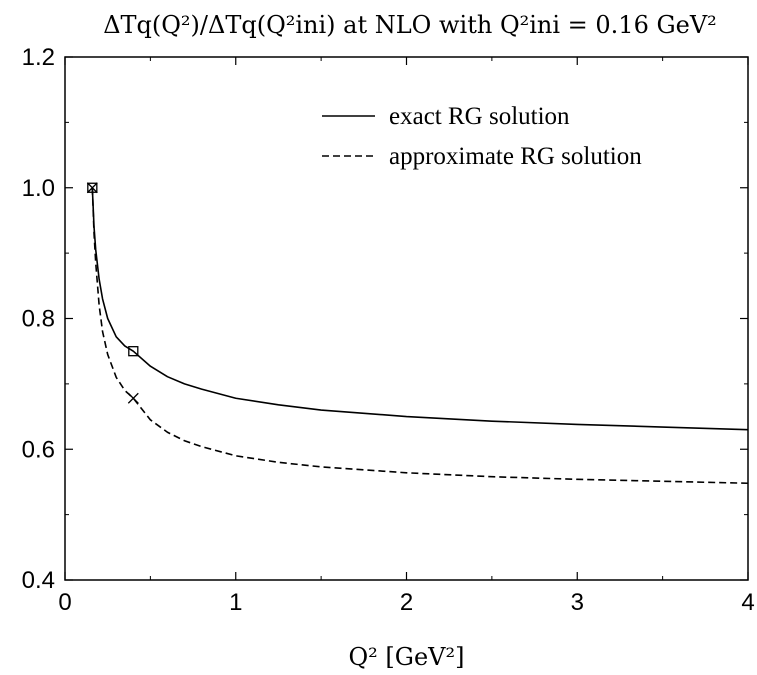  Describe the element at coordinates (38, 449) in the screenshot. I see `y-tick-label: 0.6` at that location.